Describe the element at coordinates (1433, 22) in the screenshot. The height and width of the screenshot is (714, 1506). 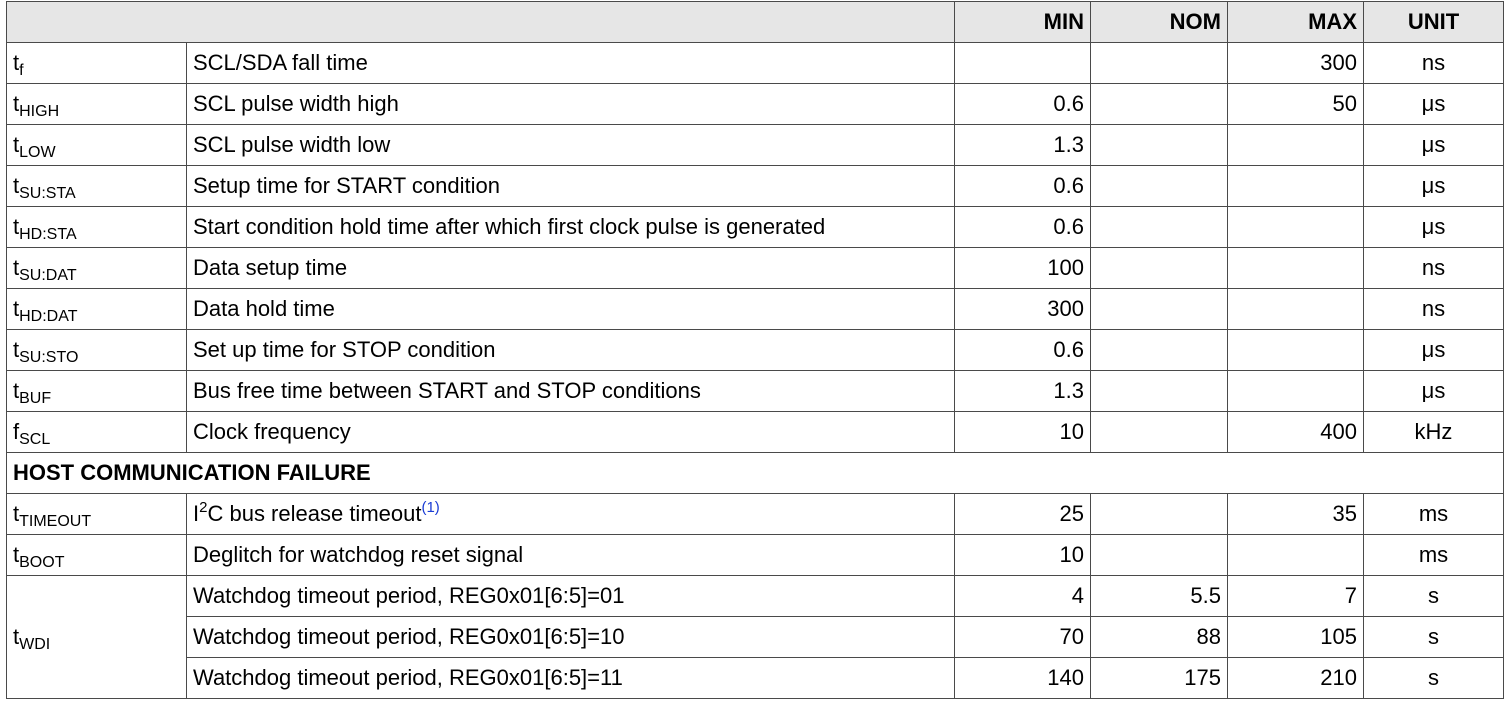
I see `header-unit: UNIT` at that location.